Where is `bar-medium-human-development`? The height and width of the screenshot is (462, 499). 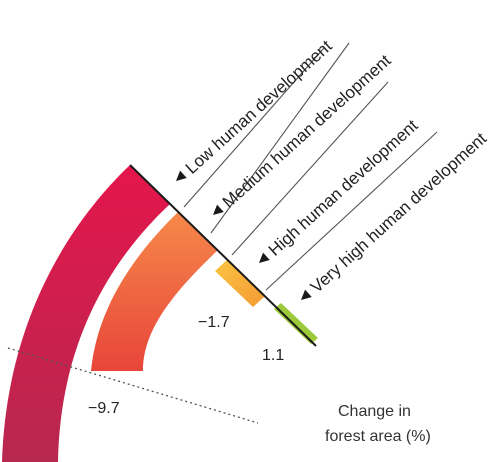
bar-medium-human-development is located at coordinates (154, 291).